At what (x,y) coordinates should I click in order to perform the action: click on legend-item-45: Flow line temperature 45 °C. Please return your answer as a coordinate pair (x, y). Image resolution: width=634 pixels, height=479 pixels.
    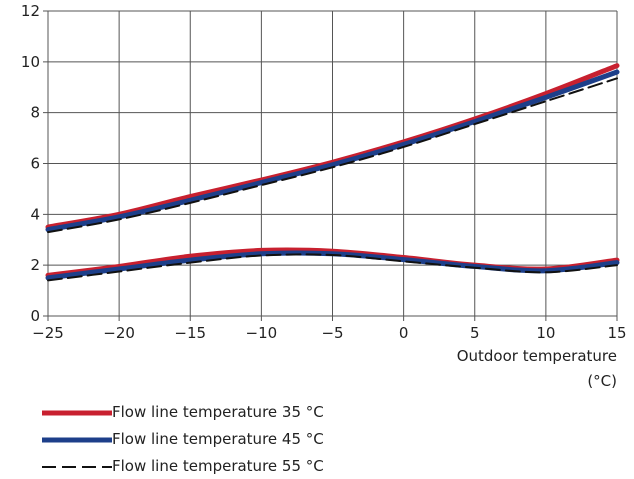
    Looking at the image, I should click on (182, 438).